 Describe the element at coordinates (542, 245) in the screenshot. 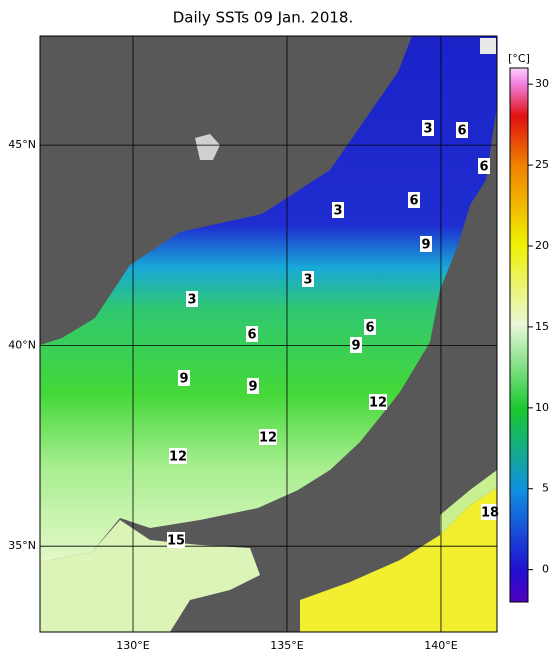

I see `colorbar-tick-label: 20` at that location.